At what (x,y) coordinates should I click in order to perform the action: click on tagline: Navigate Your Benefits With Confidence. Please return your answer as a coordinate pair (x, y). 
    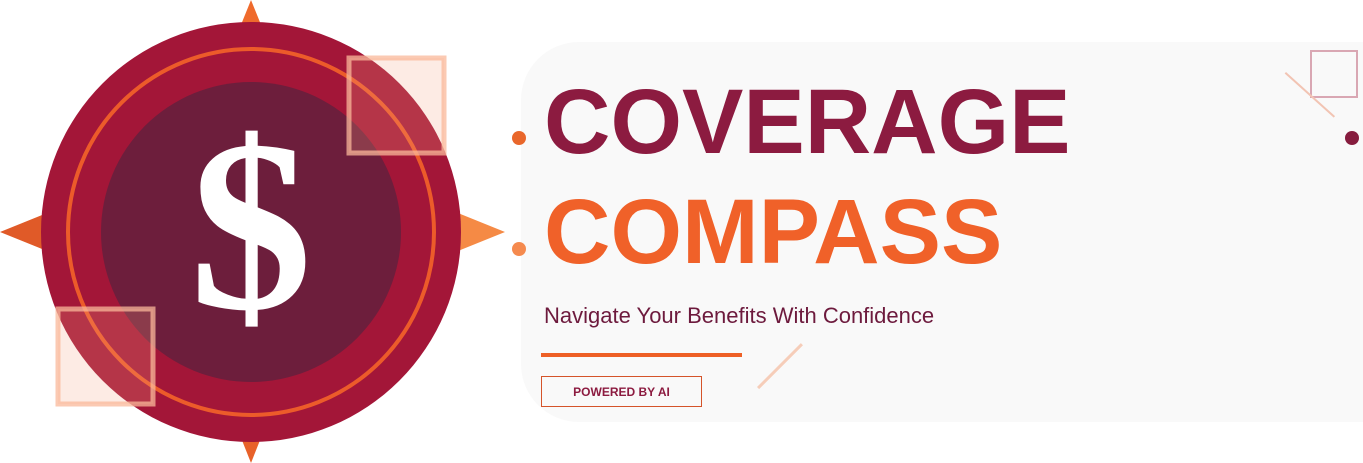
    Looking at the image, I should click on (739, 315).